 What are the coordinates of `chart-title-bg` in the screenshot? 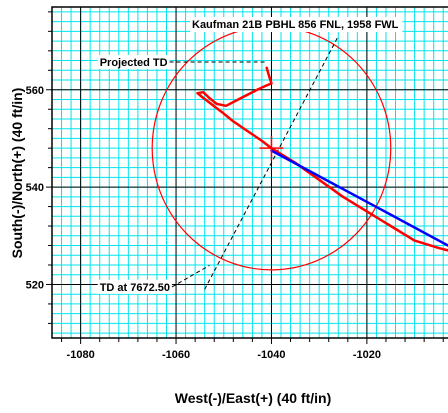 It's located at (296, 24).